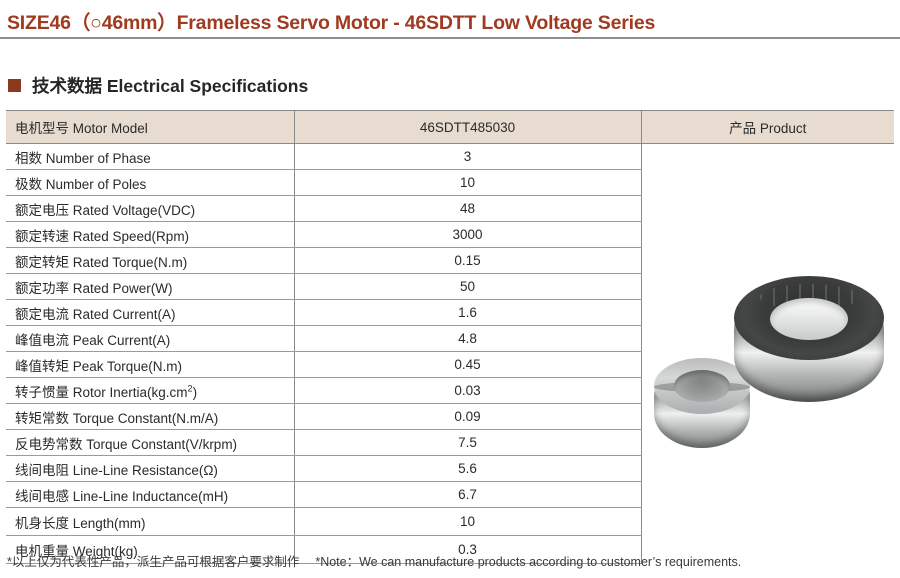 This screenshot has width=900, height=578. What do you see at coordinates (150, 364) in the screenshot?
I see `spec-label: 峰值转矩 Peak Torque(N.m)` at bounding box center [150, 364].